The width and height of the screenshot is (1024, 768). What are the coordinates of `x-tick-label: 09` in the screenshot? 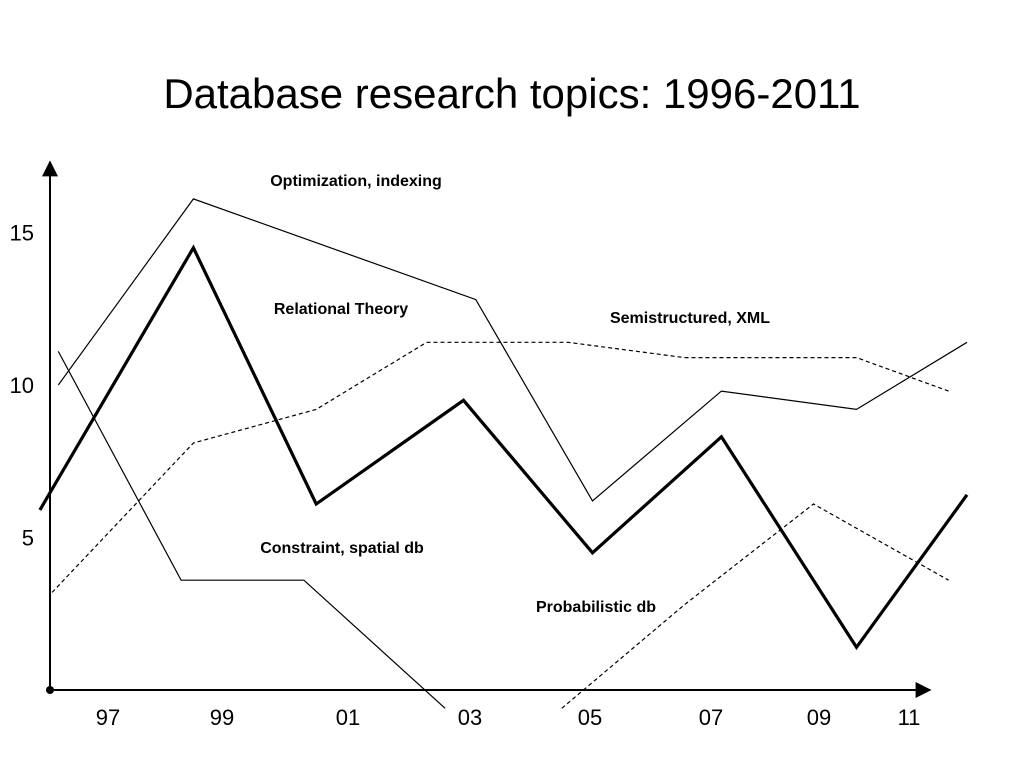 It's located at (819, 717).